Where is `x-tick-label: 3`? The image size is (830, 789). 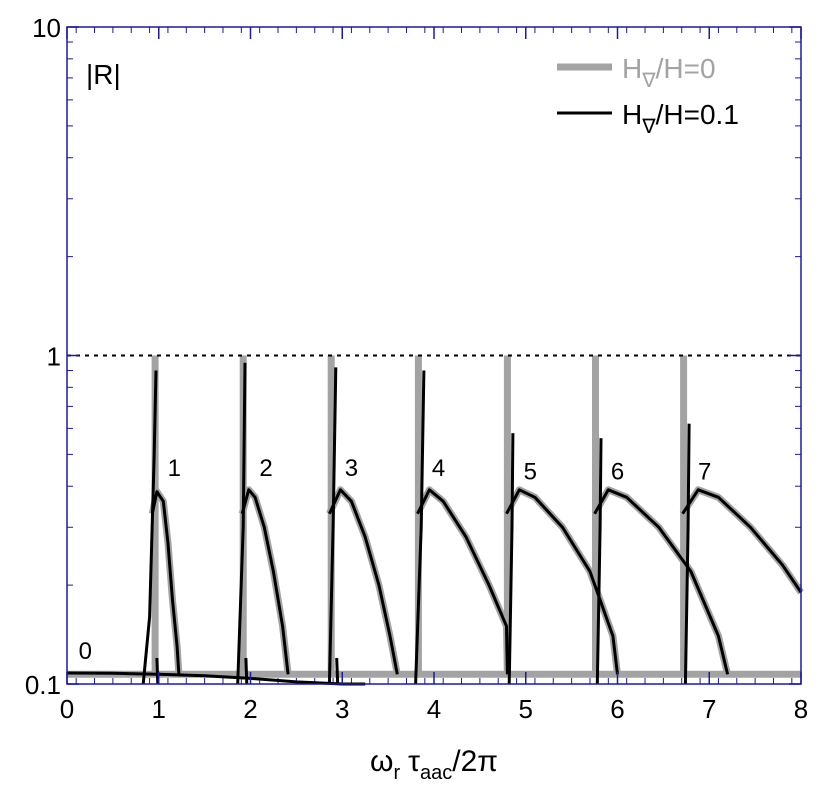
x-tick-label: 3 is located at coordinates (342, 709).